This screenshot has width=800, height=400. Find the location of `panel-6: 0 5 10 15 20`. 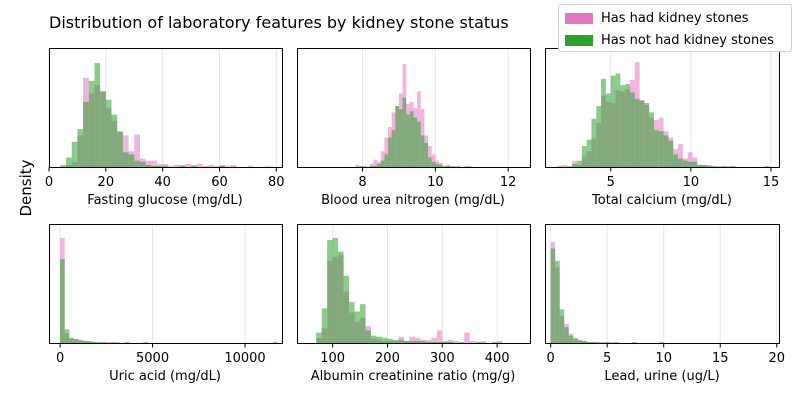

panel-6: 0 5 10 15 20 is located at coordinates (665, 295).